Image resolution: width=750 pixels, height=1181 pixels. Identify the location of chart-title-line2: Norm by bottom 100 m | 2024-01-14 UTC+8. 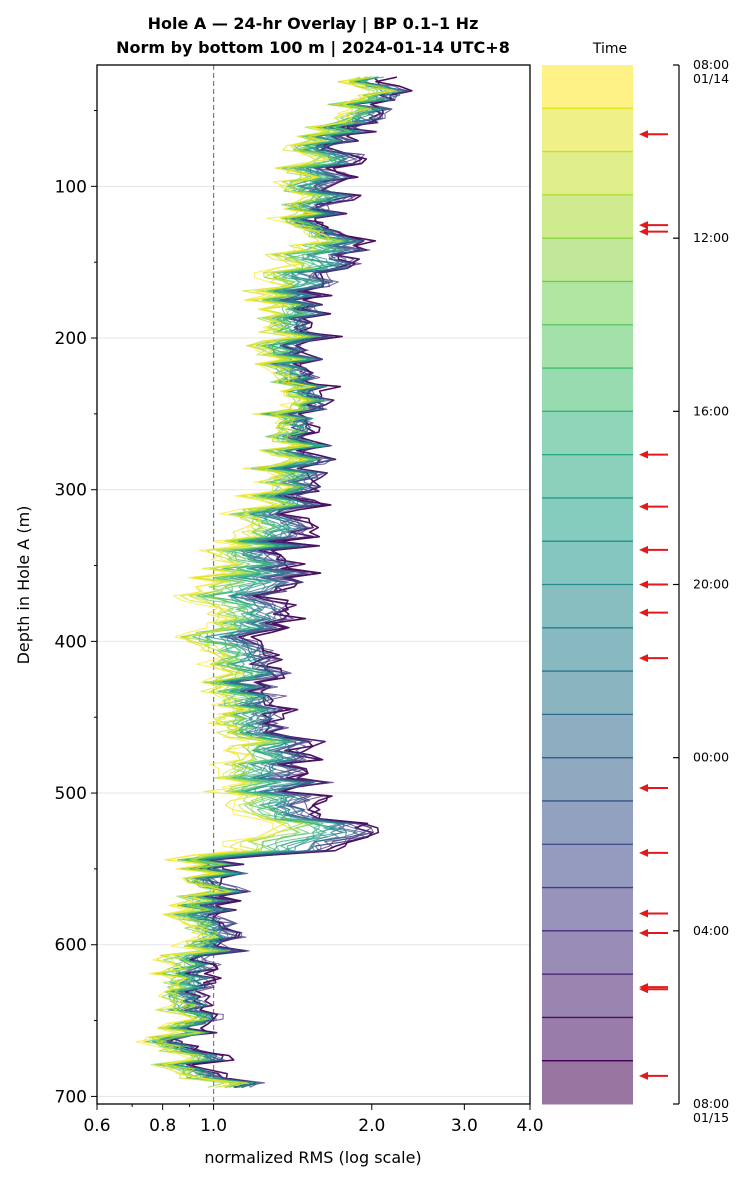
(313, 48).